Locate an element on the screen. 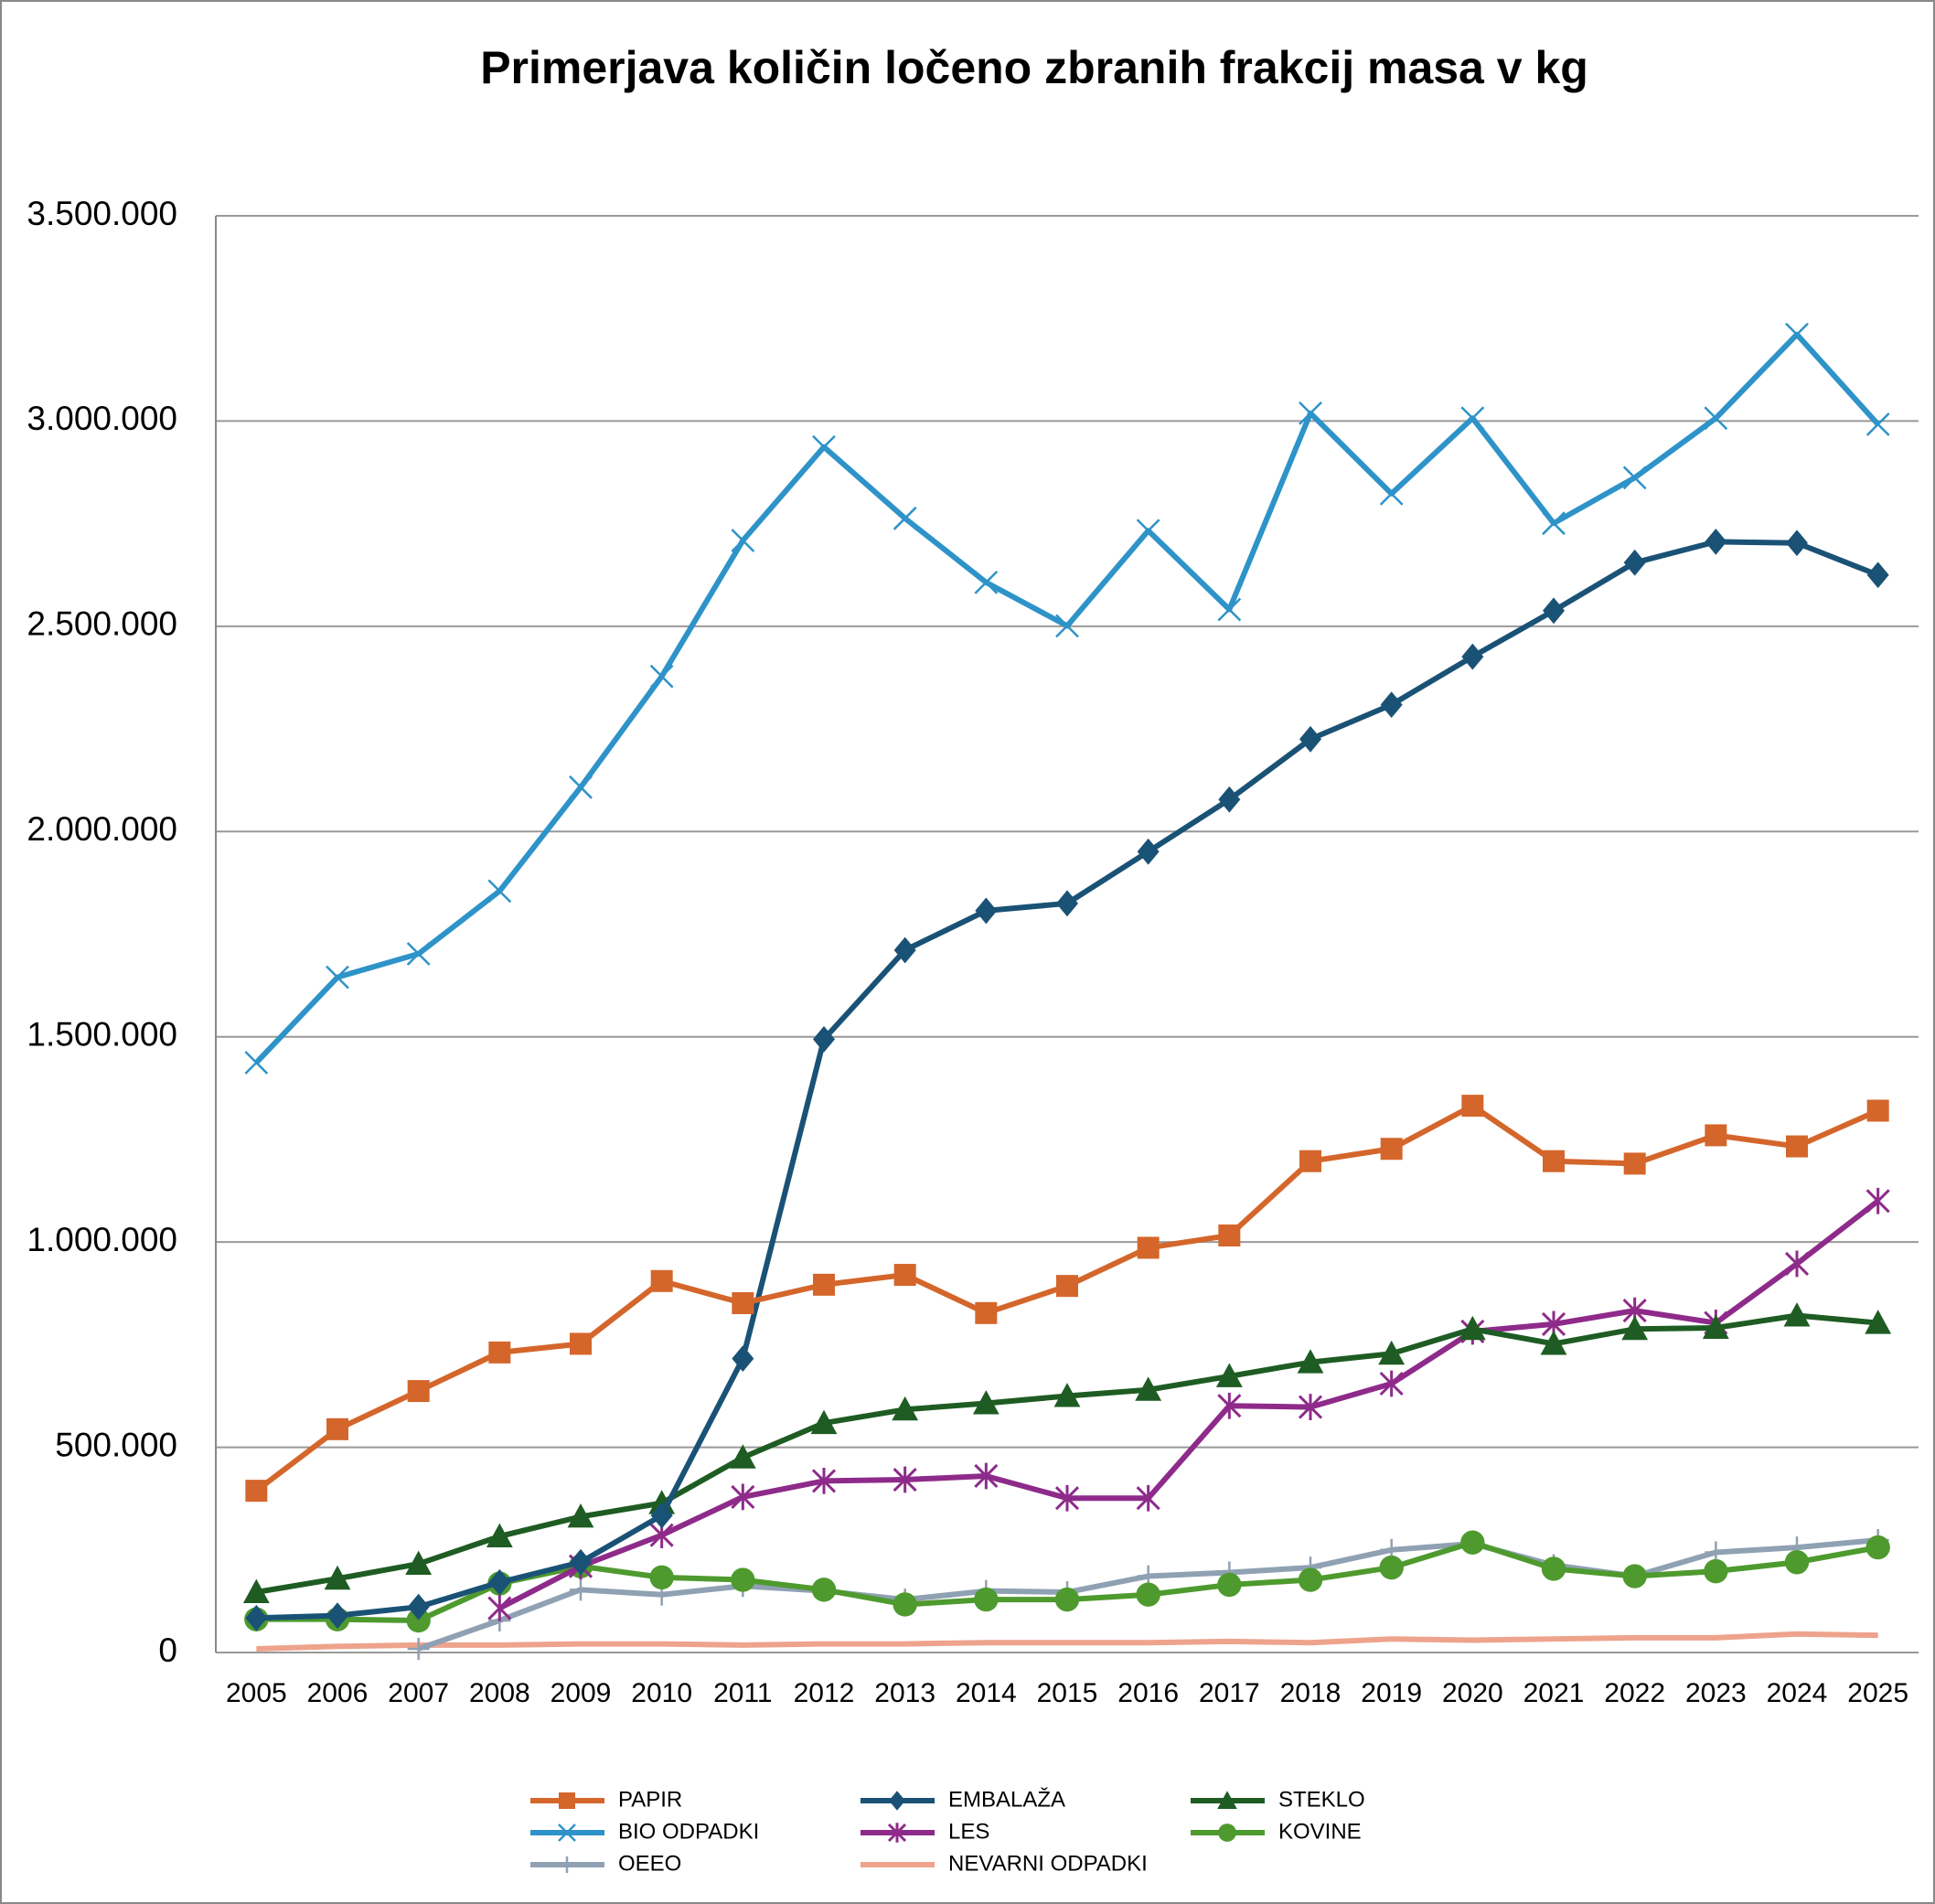 This screenshot has width=1935, height=1904. x-tick-label: 2008 is located at coordinates (500, 1693).